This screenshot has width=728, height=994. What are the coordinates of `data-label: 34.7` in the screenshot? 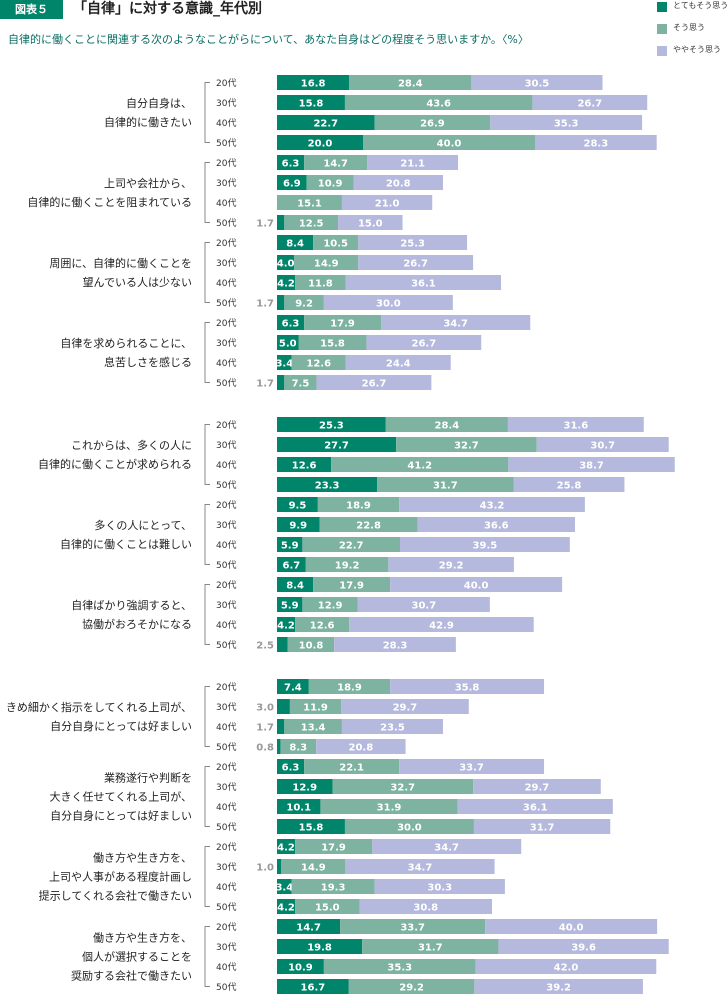 It's located at (420, 867).